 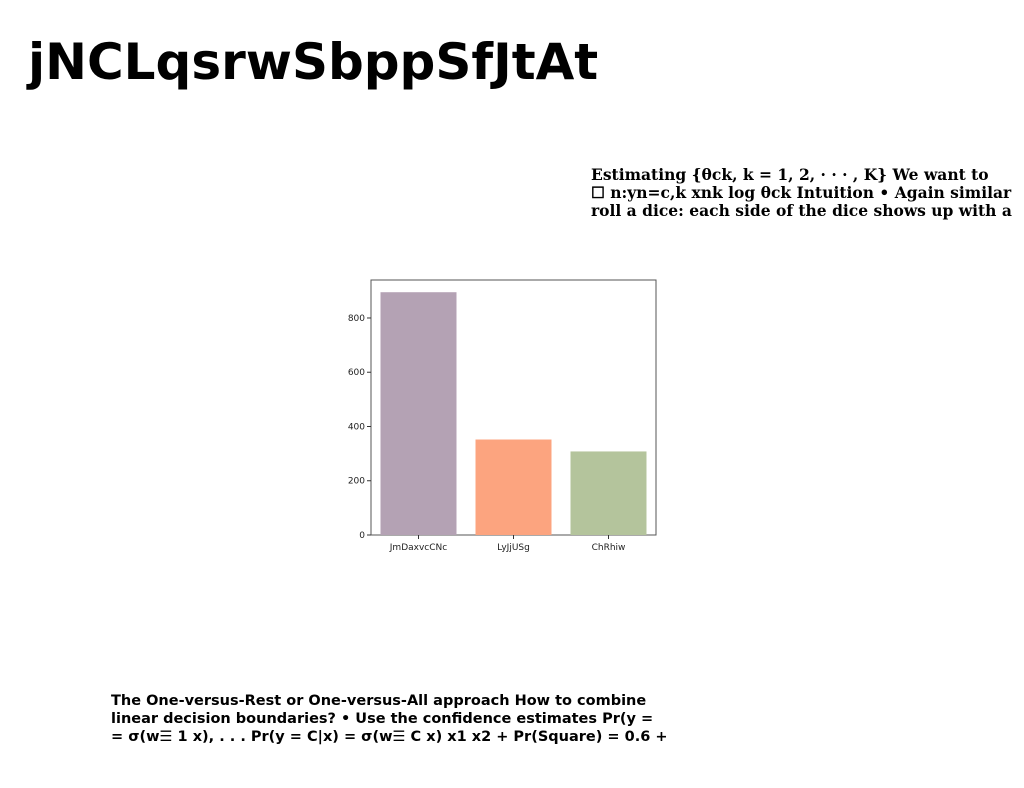 I want to click on y-axis: 0 200 400 600 800, so click(x=359, y=427).